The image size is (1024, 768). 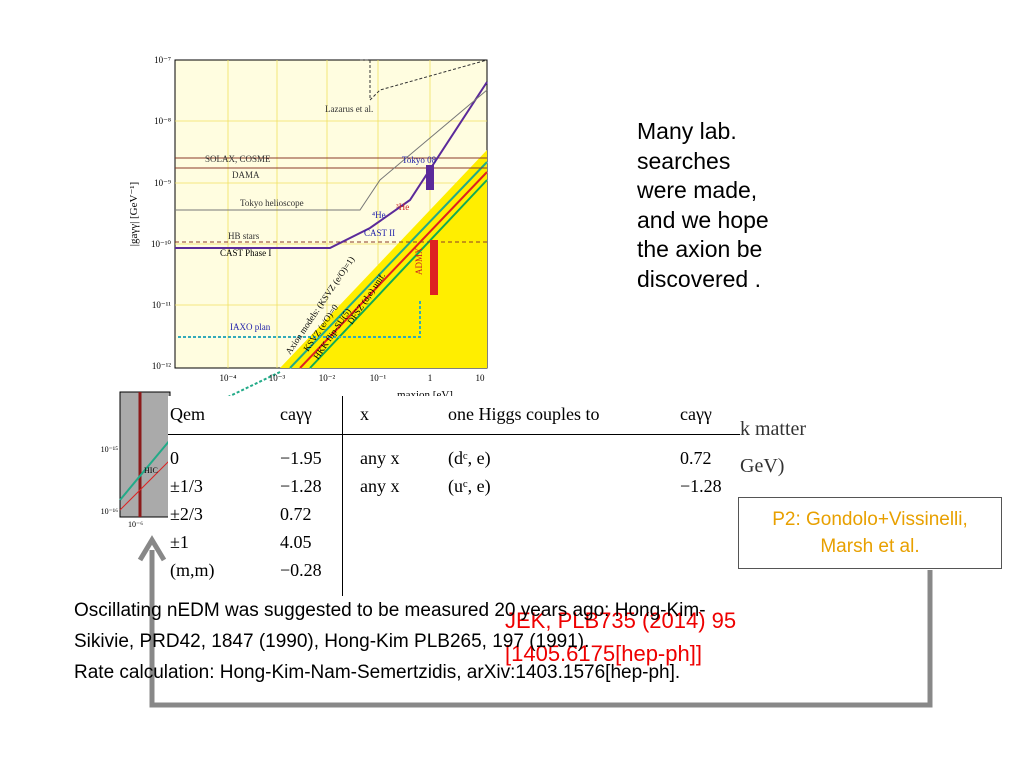 What do you see at coordinates (110, 449) in the screenshot?
I see `inset-tick-label: 10⁻¹⁵` at bounding box center [110, 449].